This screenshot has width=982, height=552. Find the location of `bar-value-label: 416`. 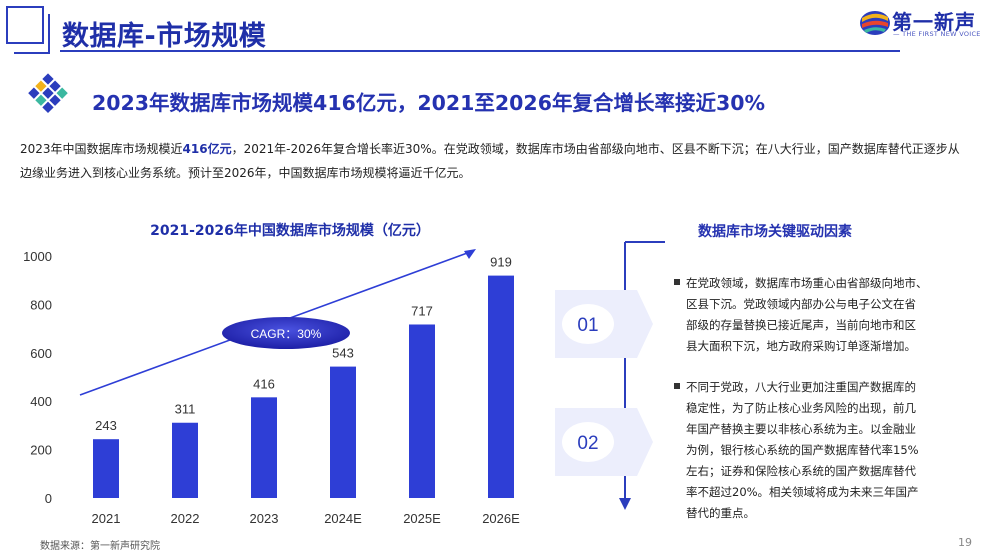

bar-value-label: 416 is located at coordinates (264, 383).